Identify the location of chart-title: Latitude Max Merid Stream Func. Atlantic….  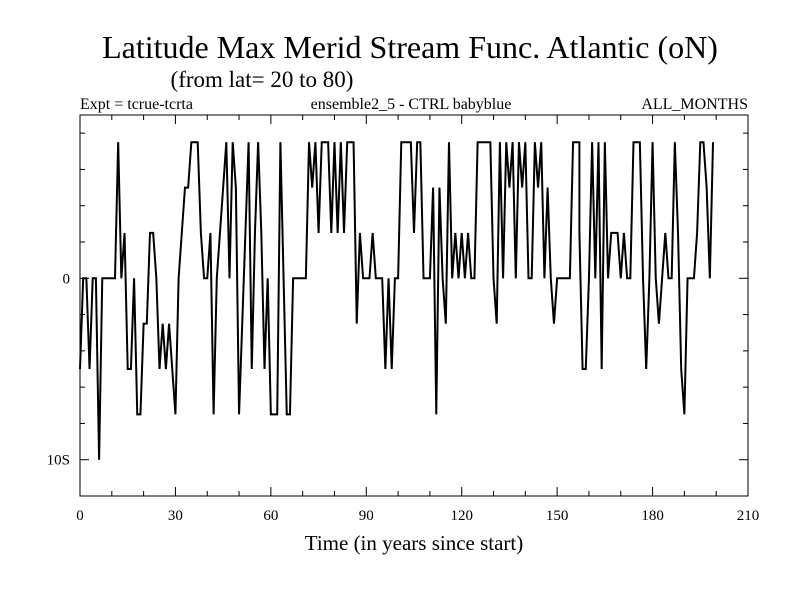
(410, 47).